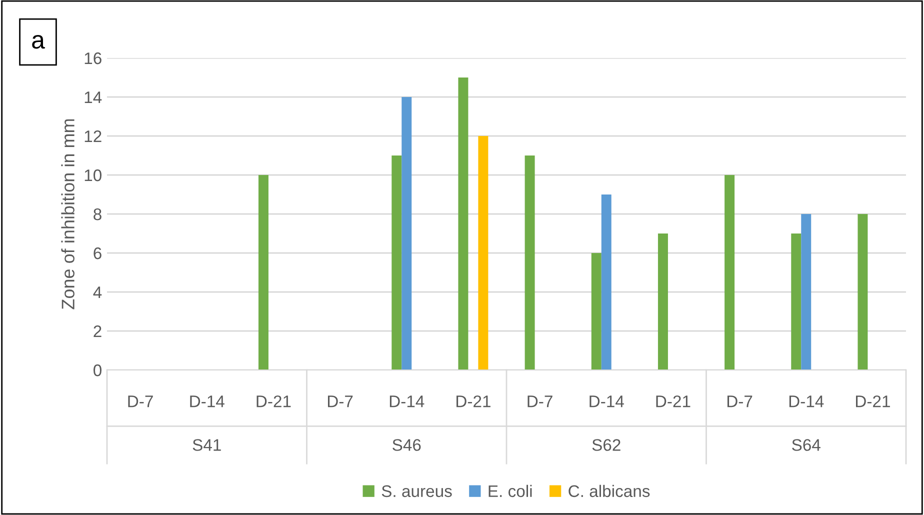 Image resolution: width=924 pixels, height=515 pixels. I want to click on legend-label: S. aureus, so click(417, 491).